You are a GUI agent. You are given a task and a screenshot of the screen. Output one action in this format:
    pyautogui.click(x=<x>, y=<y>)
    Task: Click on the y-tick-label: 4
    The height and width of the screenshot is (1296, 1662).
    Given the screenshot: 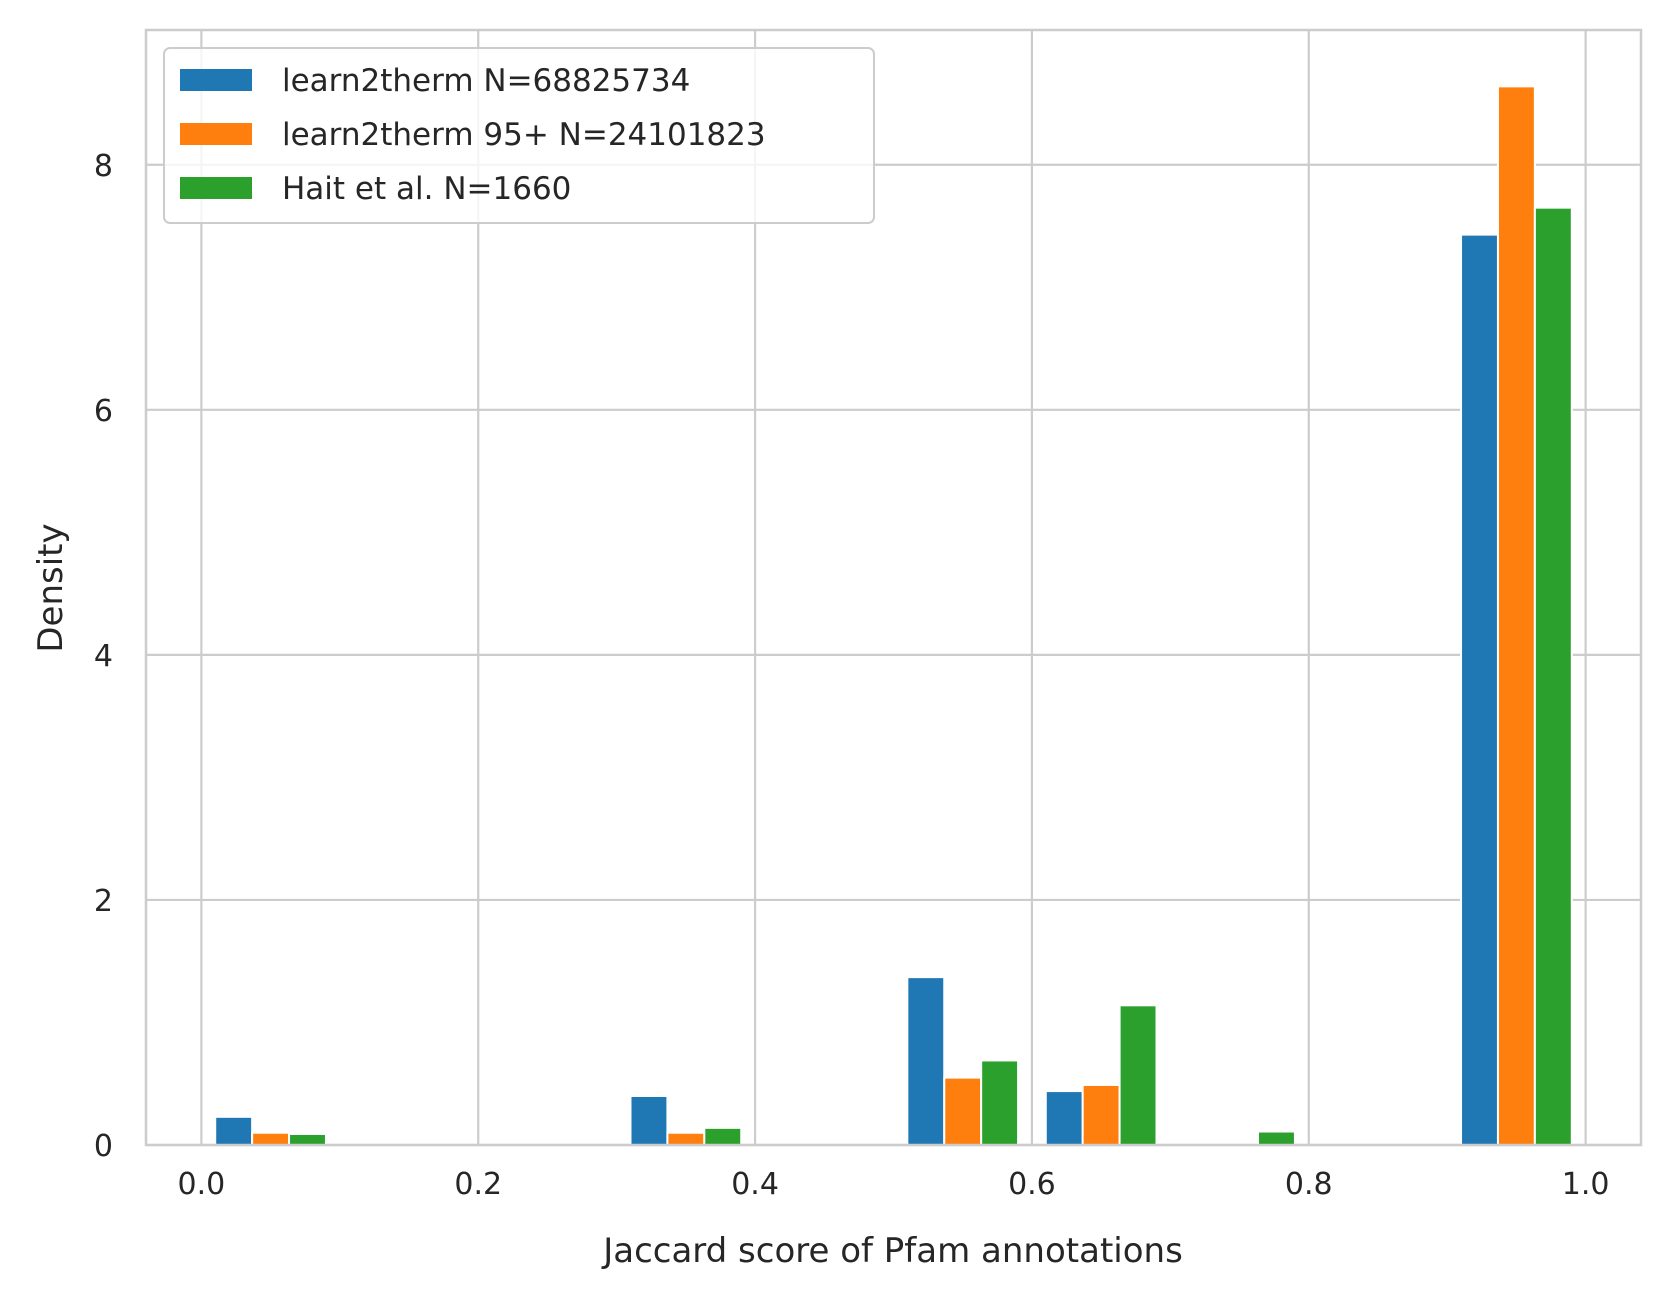 What is the action you would take?
    pyautogui.click(x=103, y=656)
    